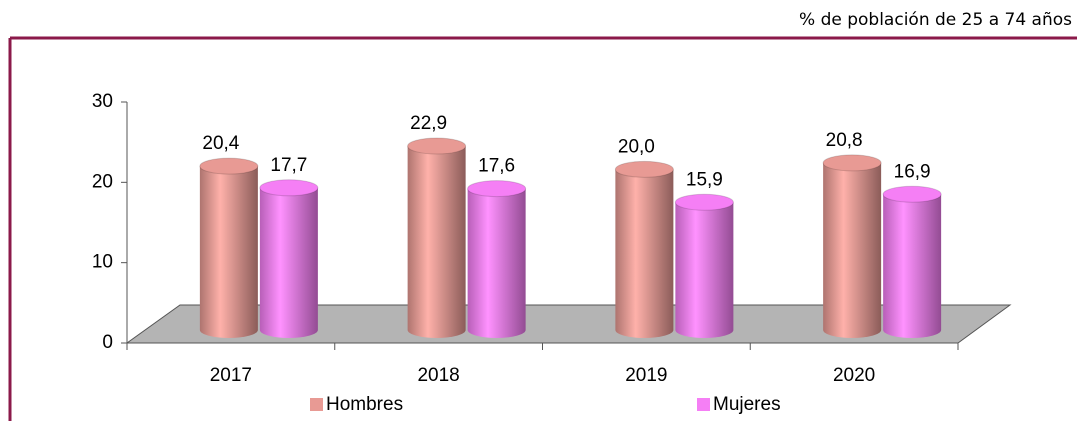 The image size is (1077, 426). Describe the element at coordinates (646, 375) in the screenshot. I see `x-tick-label: 2019` at that location.